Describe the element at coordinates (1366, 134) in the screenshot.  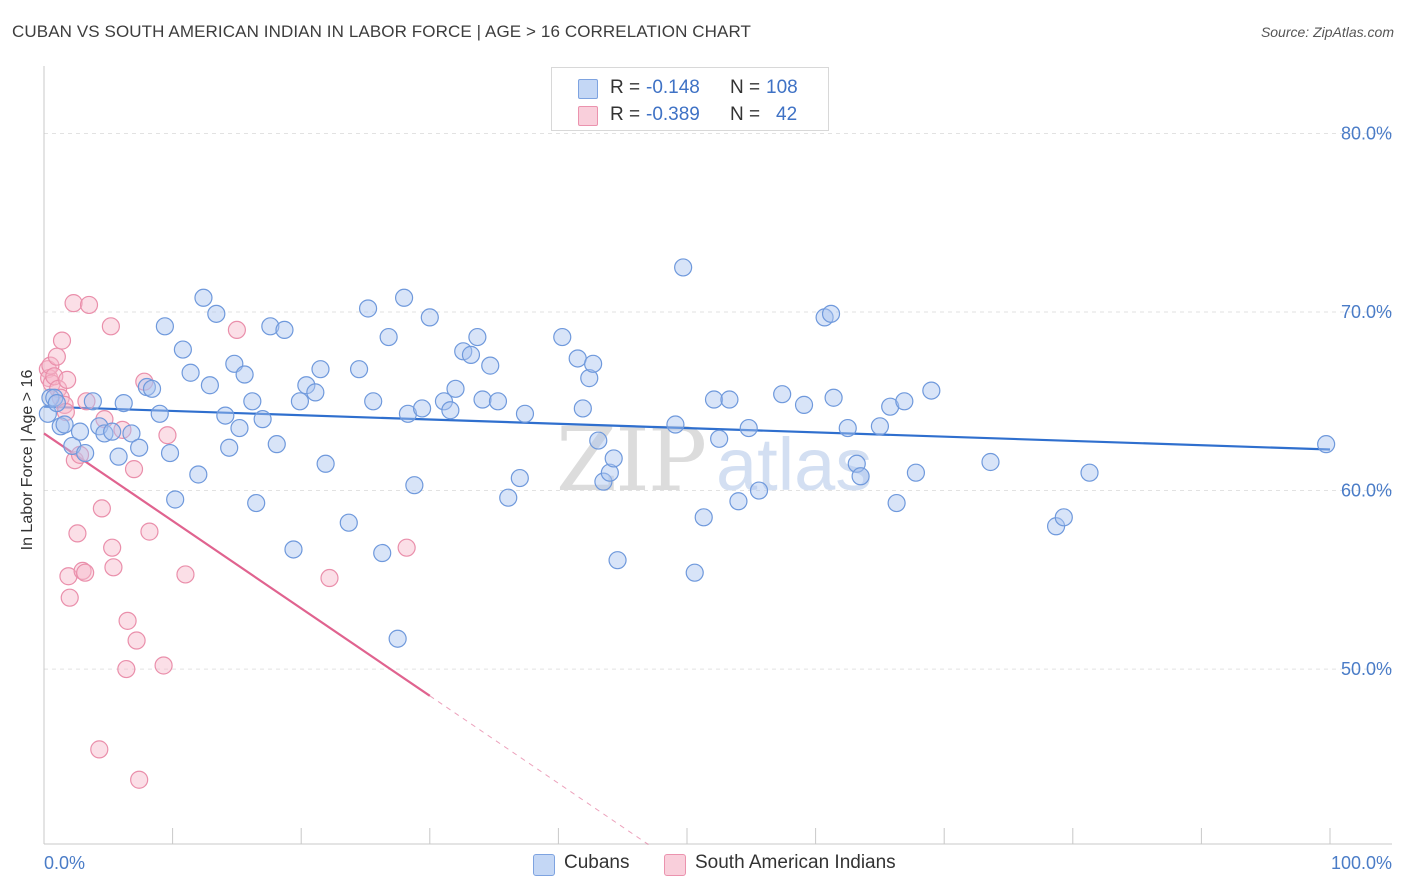
I see `y-tick-label: 80.0%` at that location.